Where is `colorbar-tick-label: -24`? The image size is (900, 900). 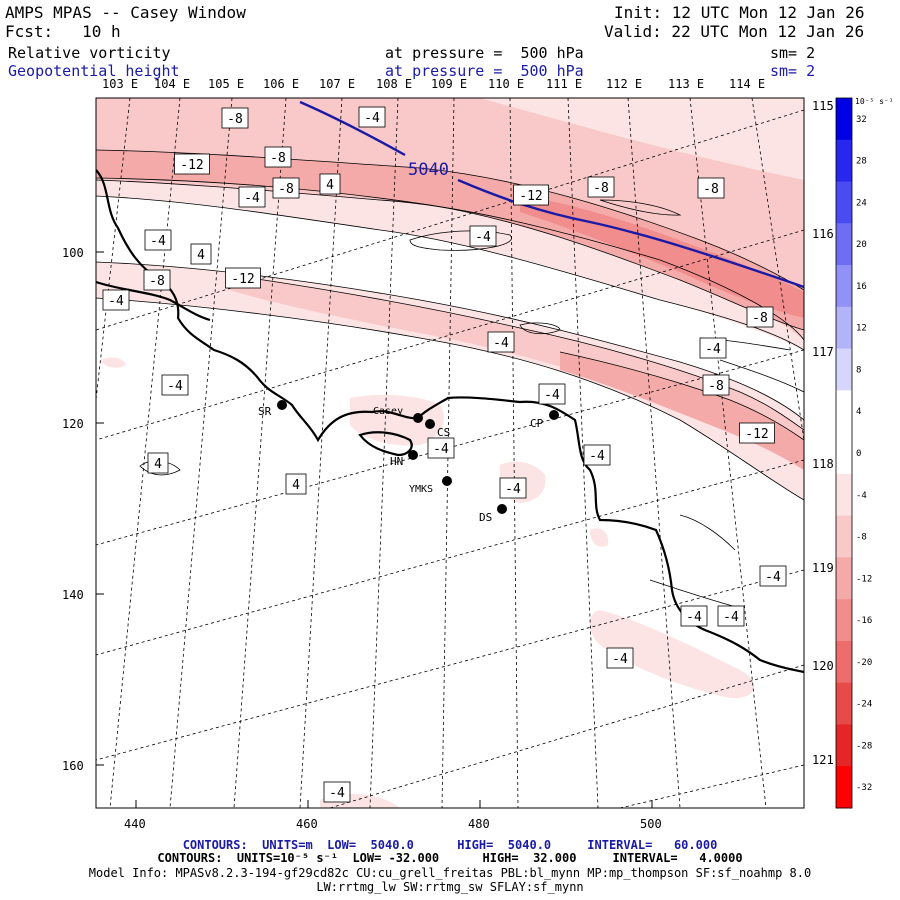 colorbar-tick-label: -24 is located at coordinates (864, 705).